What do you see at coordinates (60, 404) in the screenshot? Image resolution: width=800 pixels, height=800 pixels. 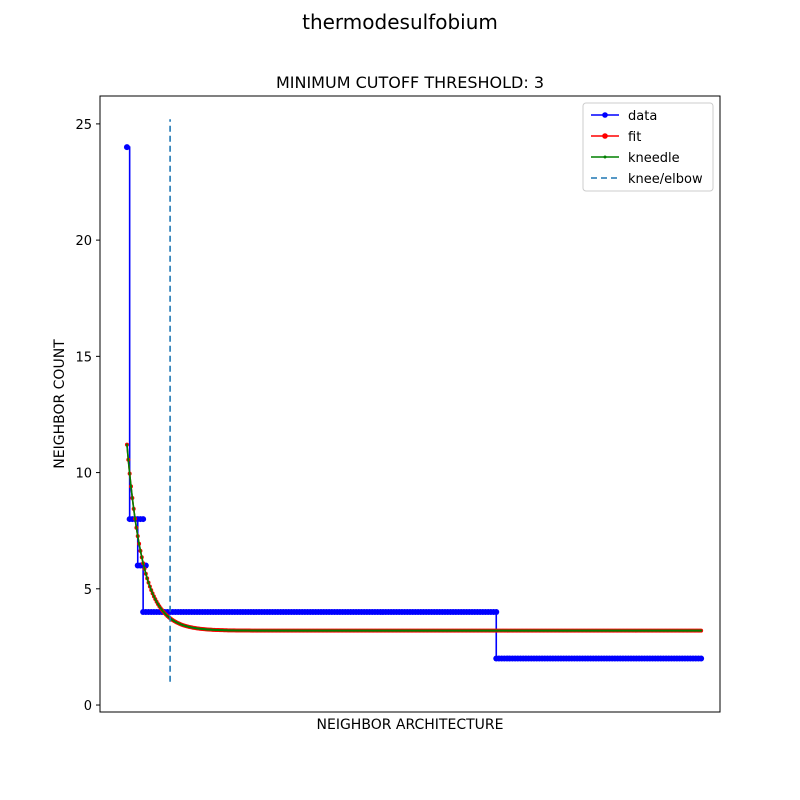 I see `y-axis-label: NEIGHBOR COUNT` at bounding box center [60, 404].